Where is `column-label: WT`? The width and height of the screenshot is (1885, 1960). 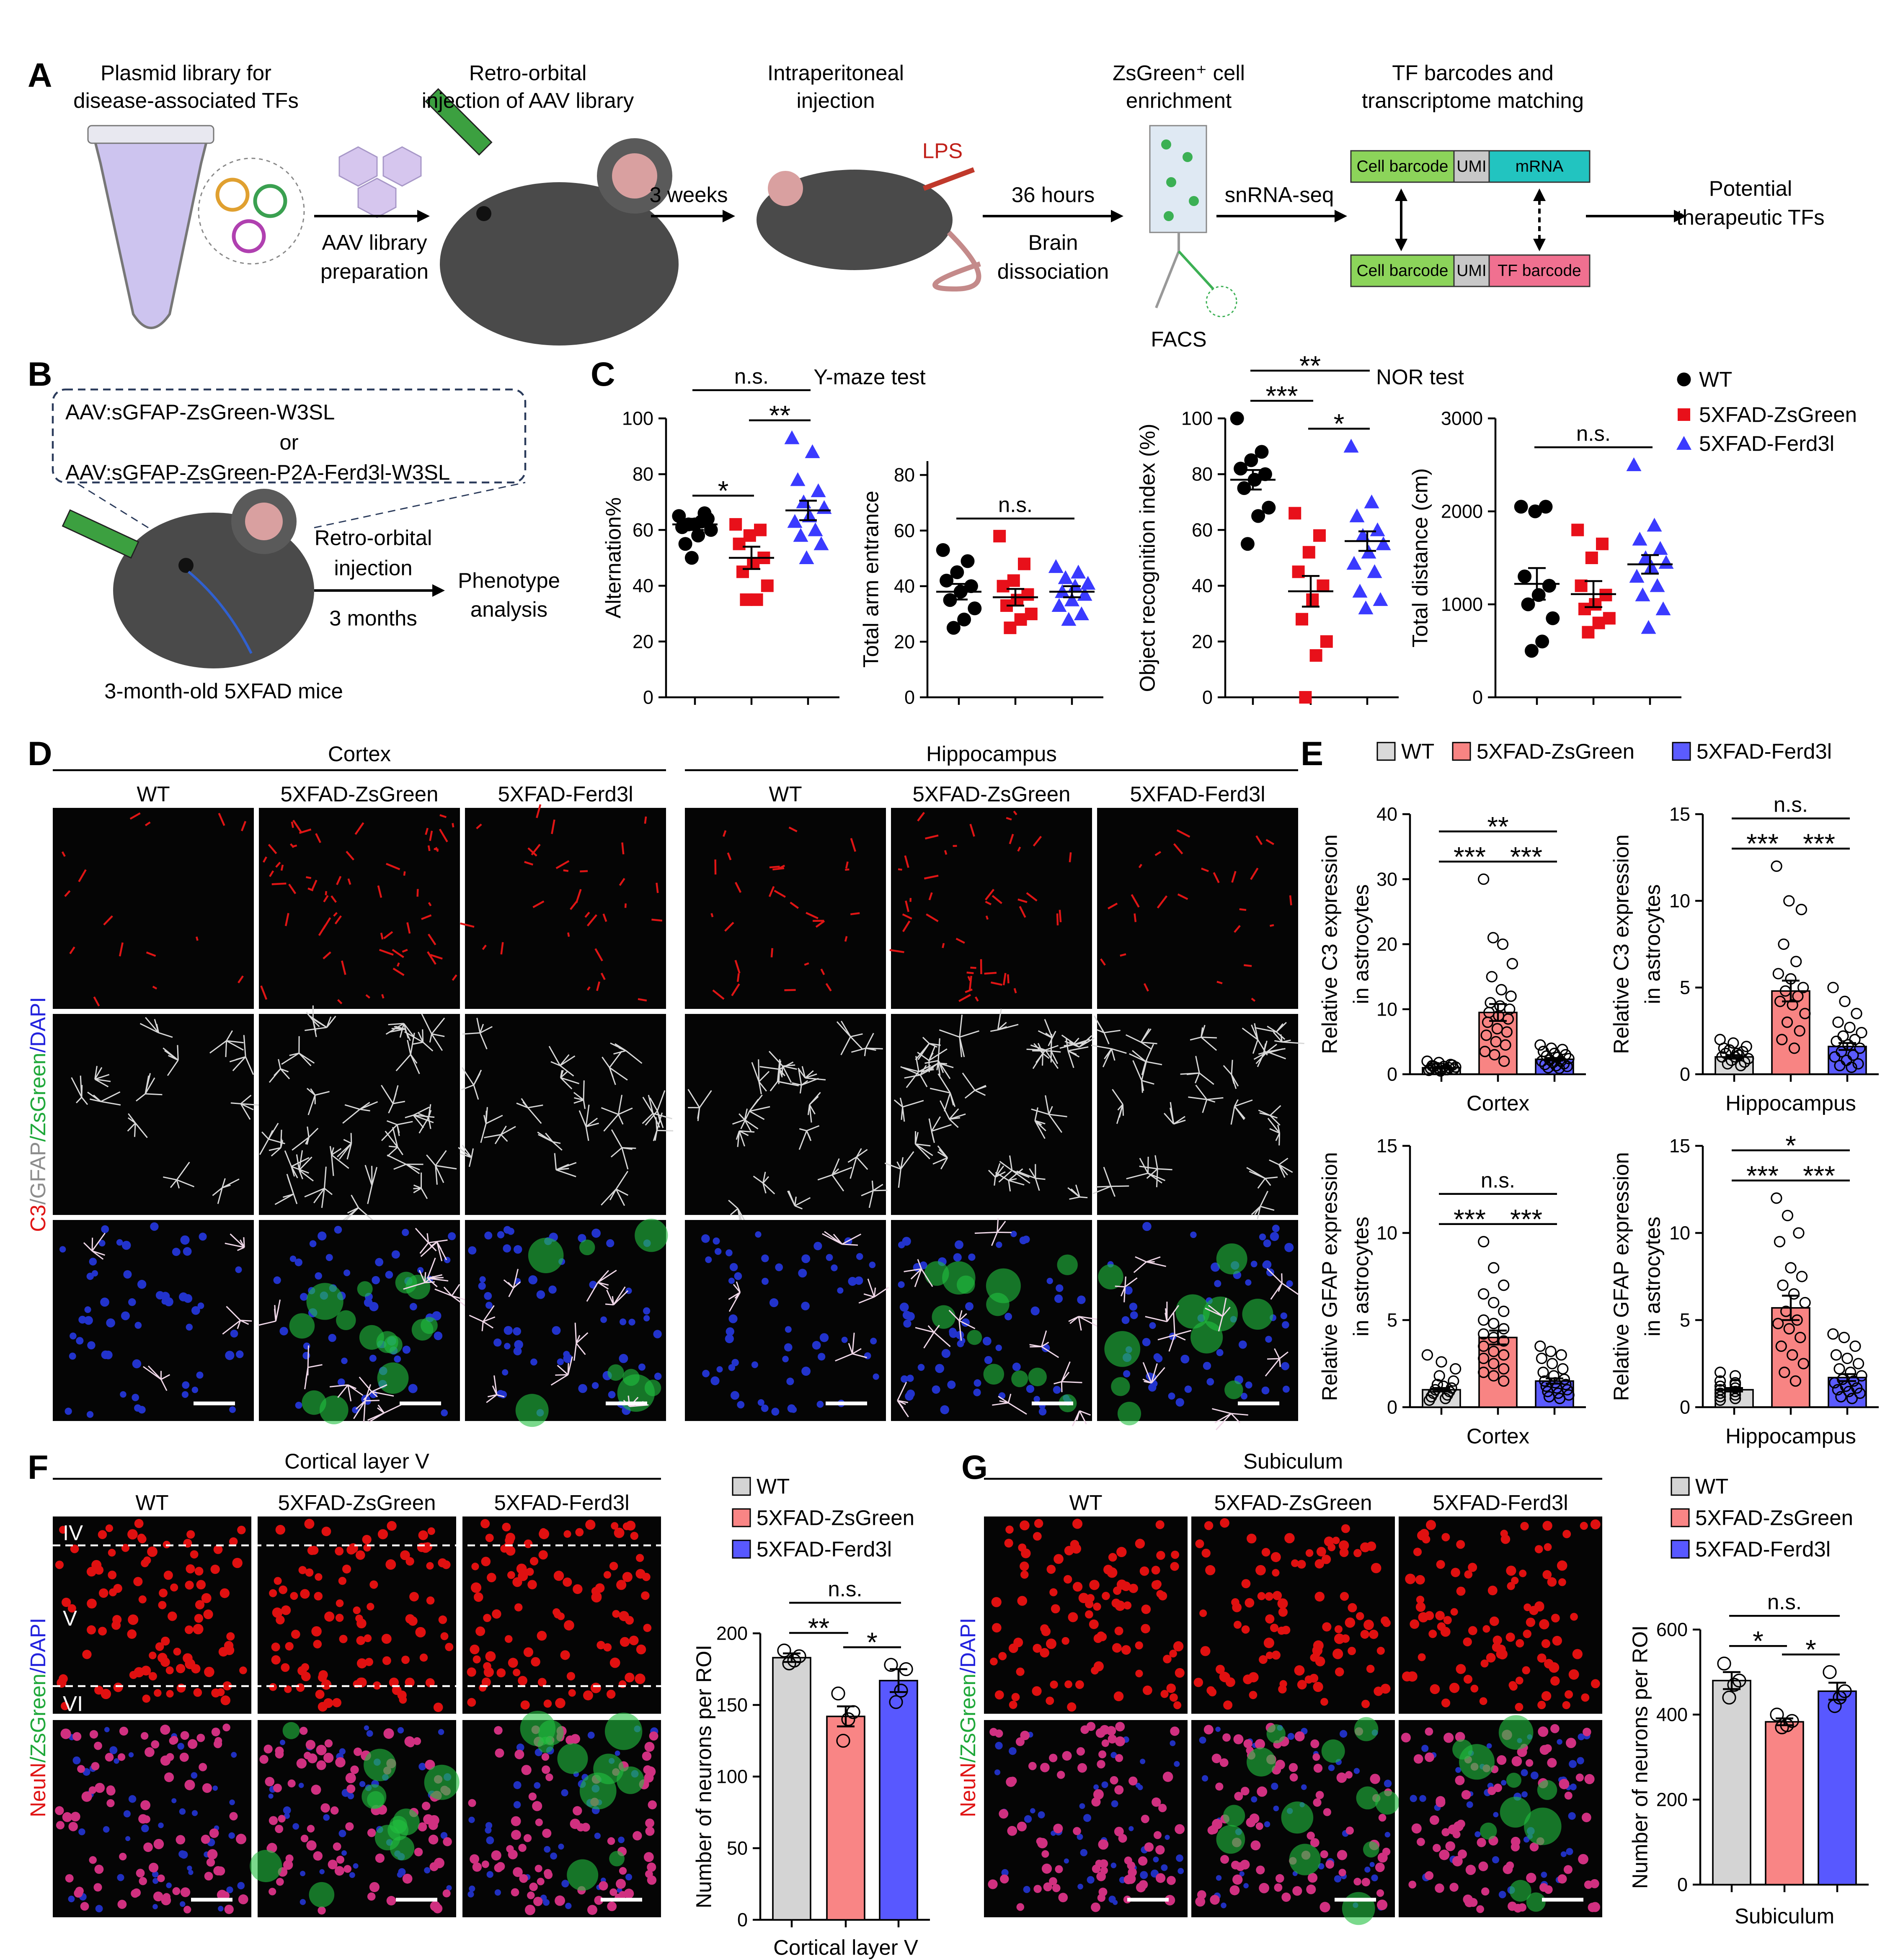
column-label: WT is located at coordinates (1085, 1503).